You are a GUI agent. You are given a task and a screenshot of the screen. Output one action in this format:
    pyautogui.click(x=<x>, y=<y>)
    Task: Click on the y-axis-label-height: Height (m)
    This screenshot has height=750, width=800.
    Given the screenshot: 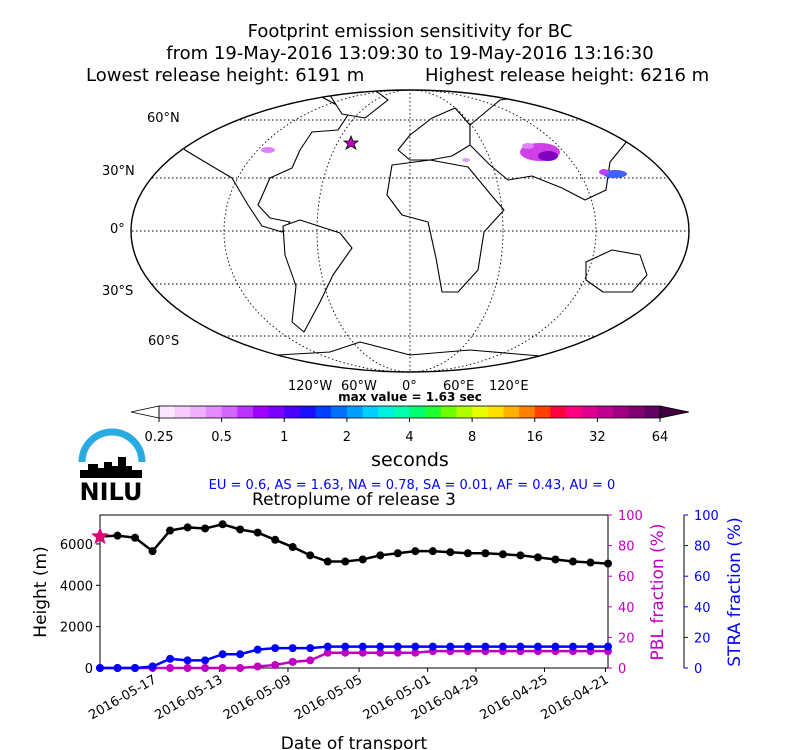 What is the action you would take?
    pyautogui.click(x=41, y=591)
    